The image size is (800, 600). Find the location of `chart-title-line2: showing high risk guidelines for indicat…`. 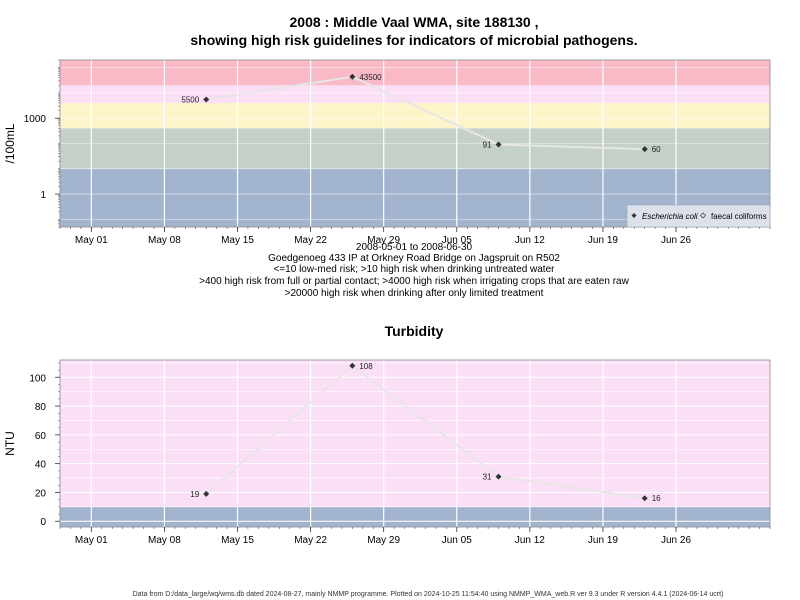

chart-title-line2: showing high risk guidelines for indicat… is located at coordinates (413, 40).